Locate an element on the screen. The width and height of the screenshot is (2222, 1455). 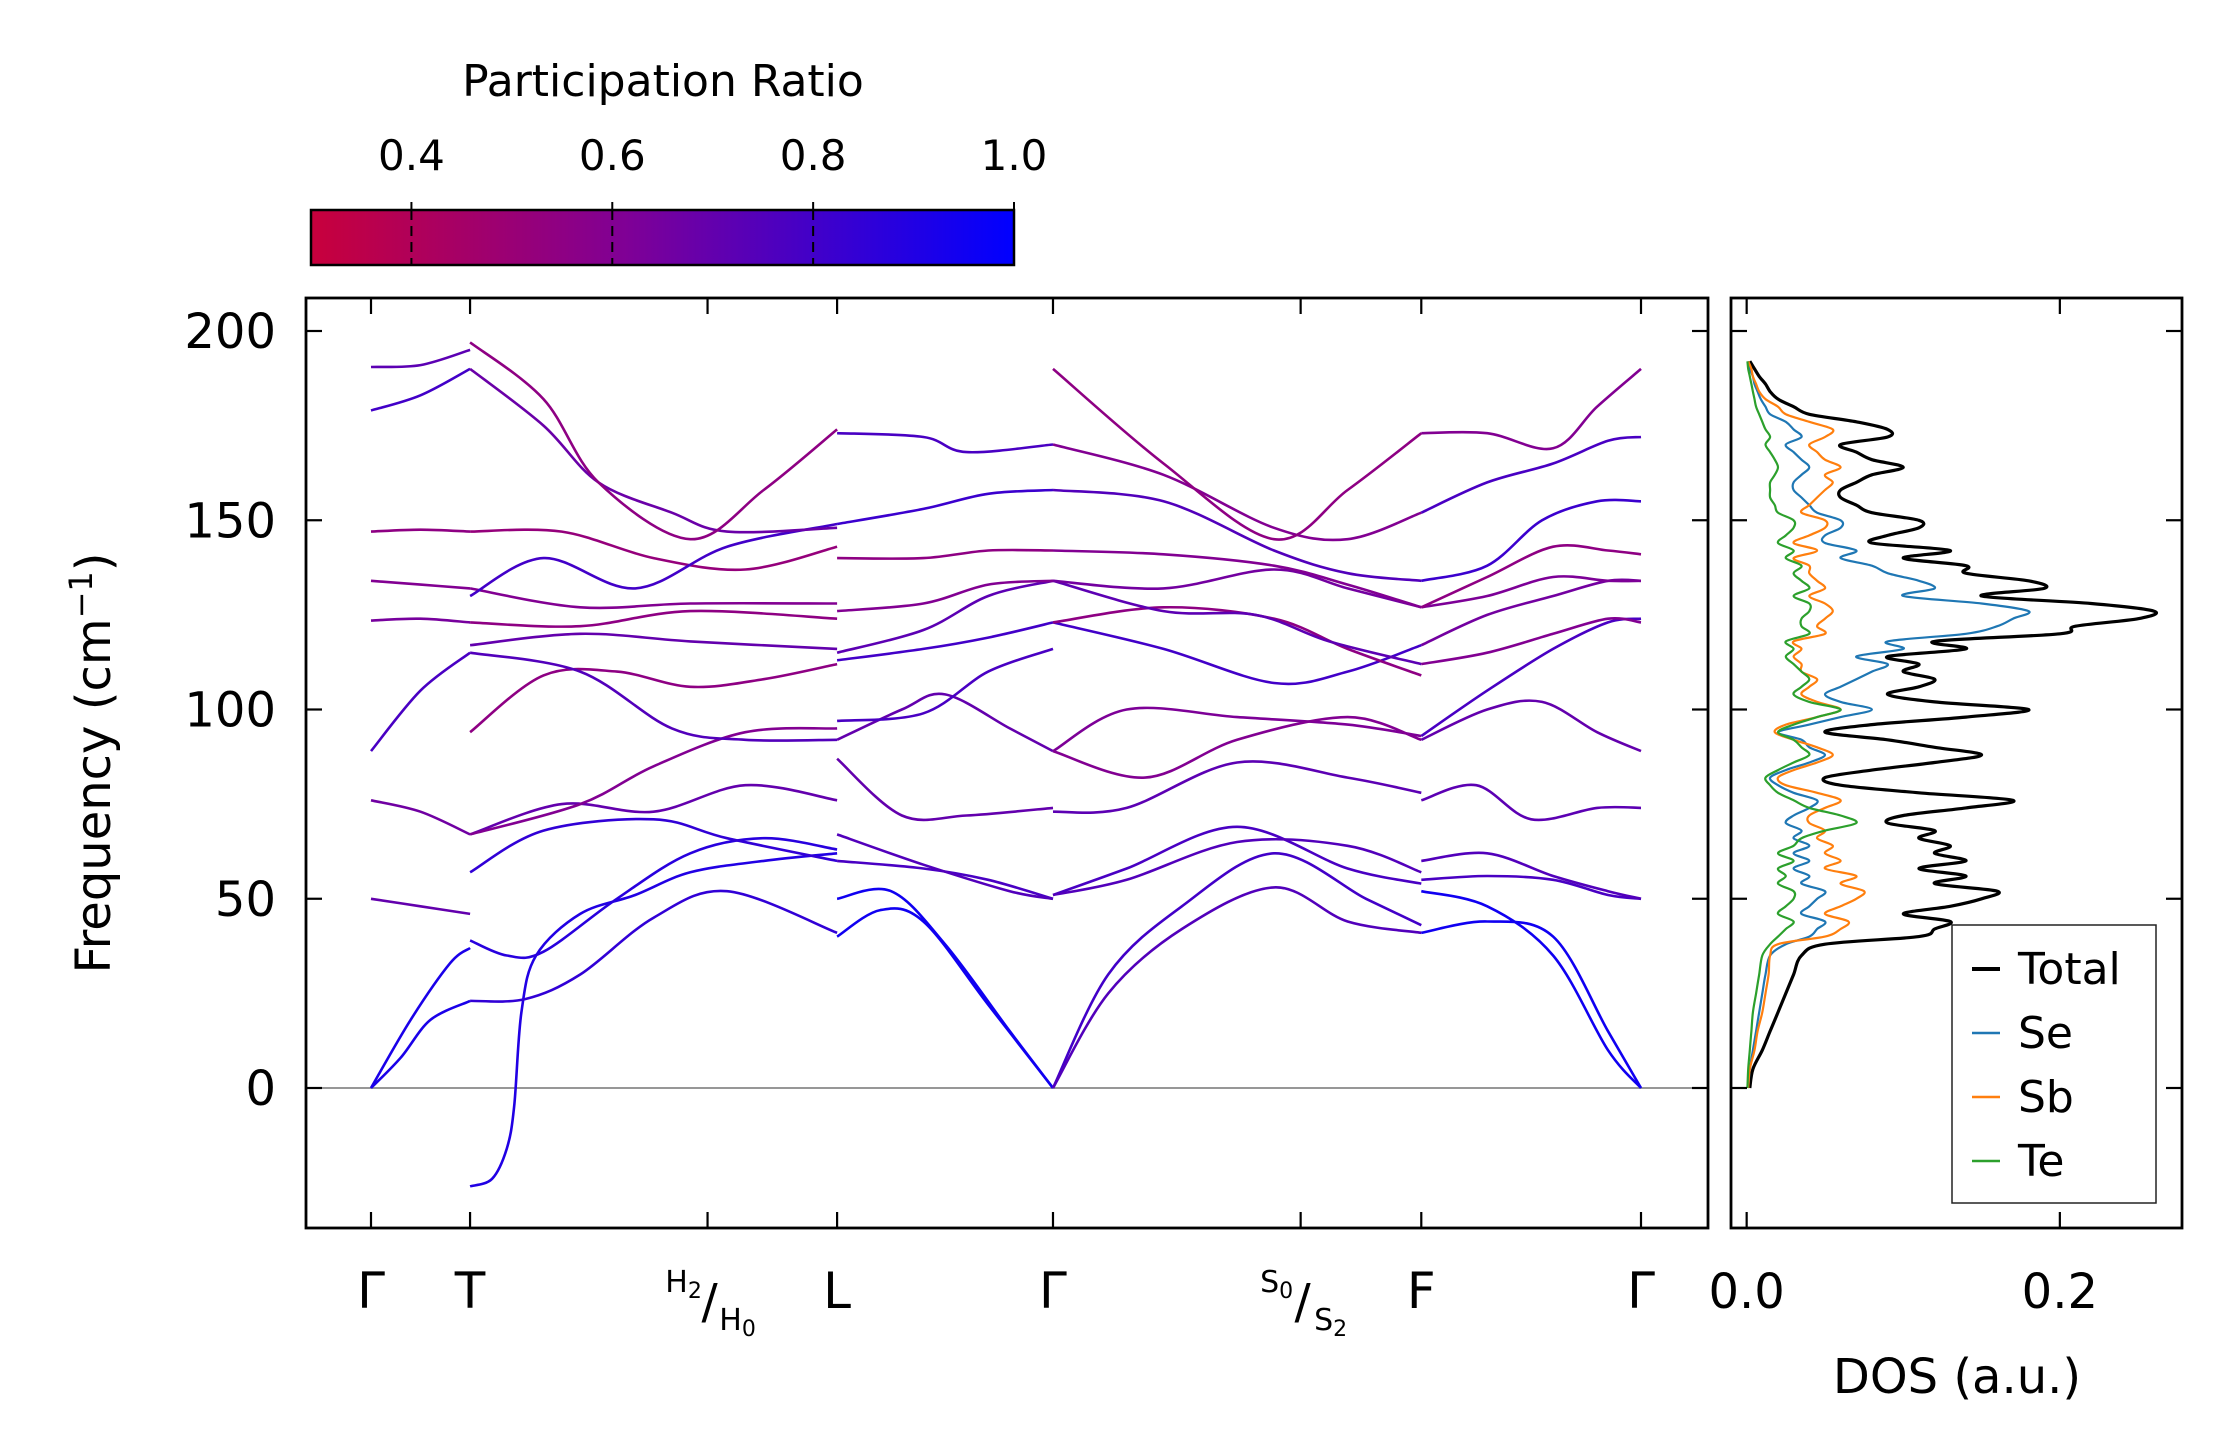
kpoint-label-numerator: H2 is located at coordinates (683, 1284).